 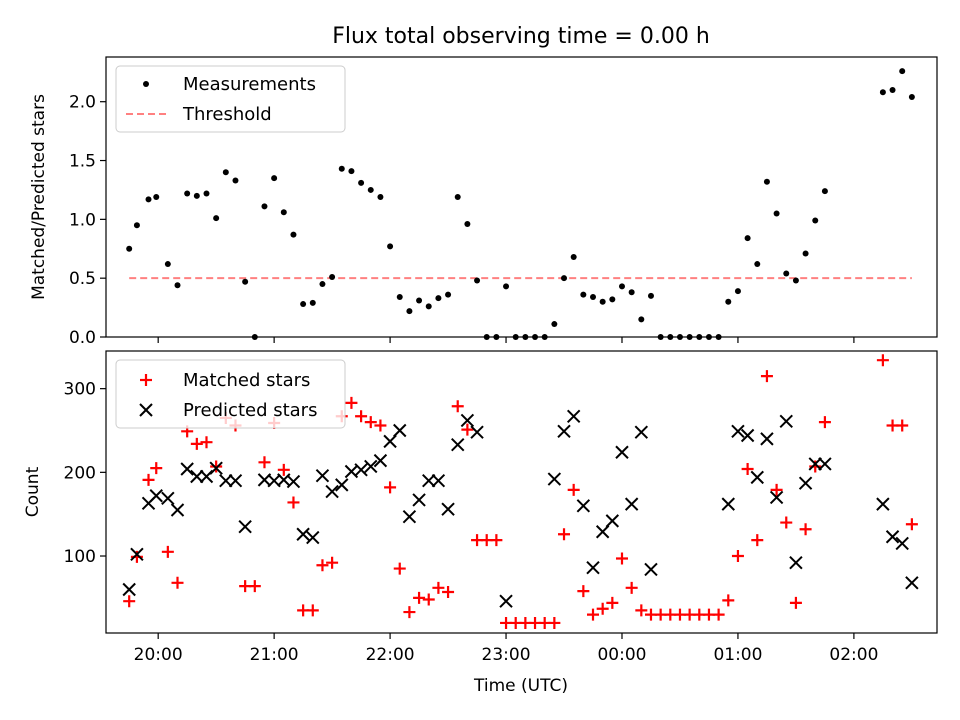 What do you see at coordinates (853, 655) in the screenshot?
I see `count-x-tick-label: 02:00` at bounding box center [853, 655].